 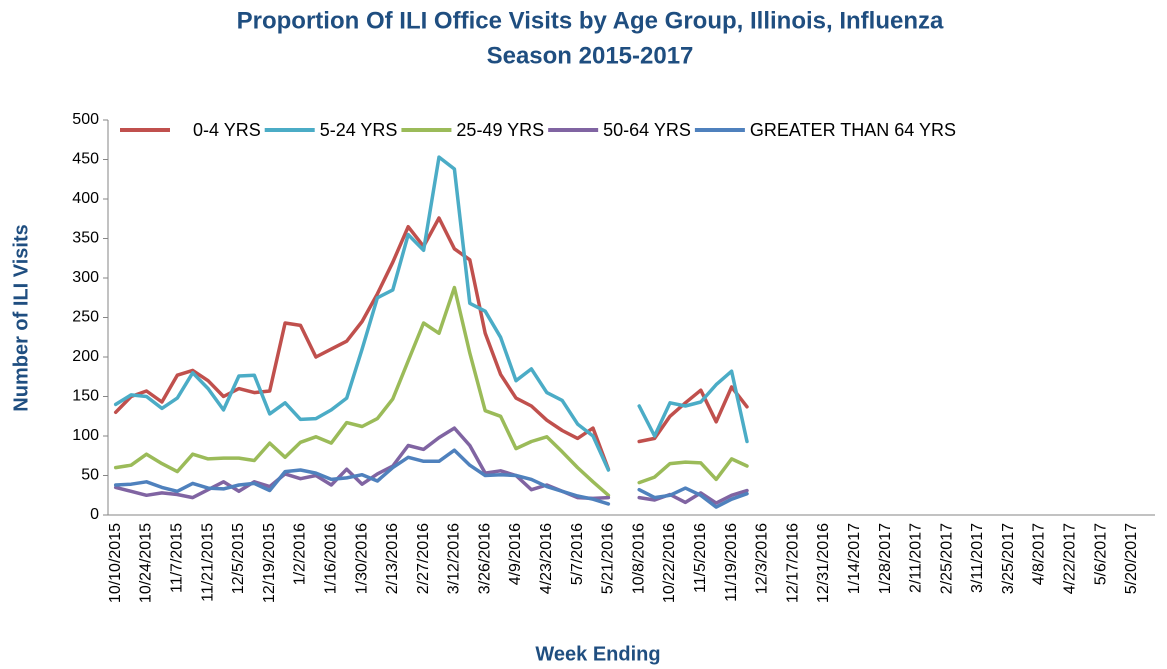 I want to click on y-tick-label: 100, so click(x=85, y=435).